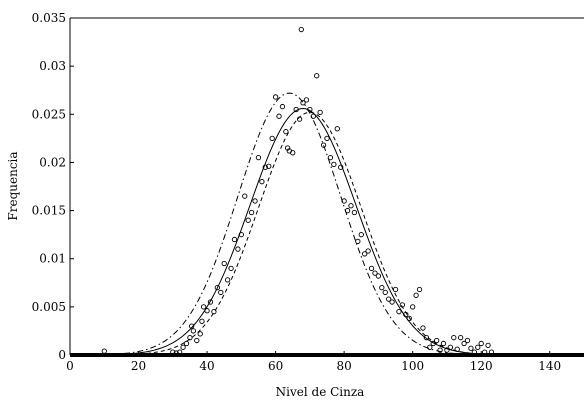 The image size is (584, 400). What do you see at coordinates (52, 66) in the screenshot?
I see `y-tick-label: 0.03` at bounding box center [52, 66].